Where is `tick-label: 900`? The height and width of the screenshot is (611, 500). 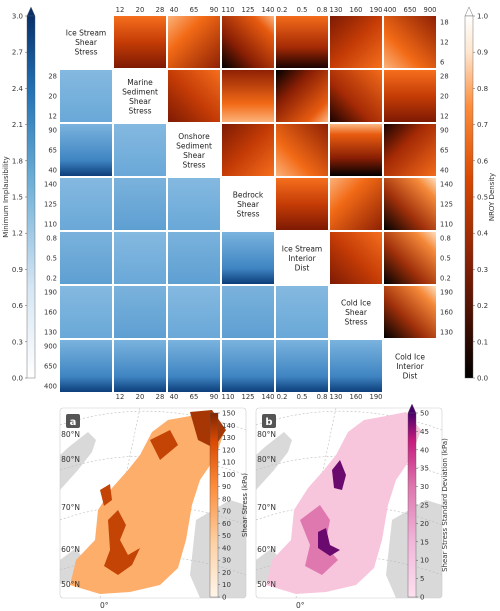
tick-label: 900 is located at coordinates (430, 10).